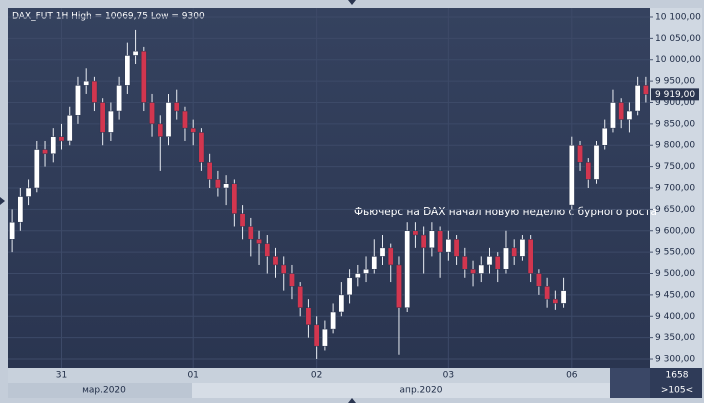  Describe the element at coordinates (630, 383) in the screenshot. I see `scroll-block` at that location.